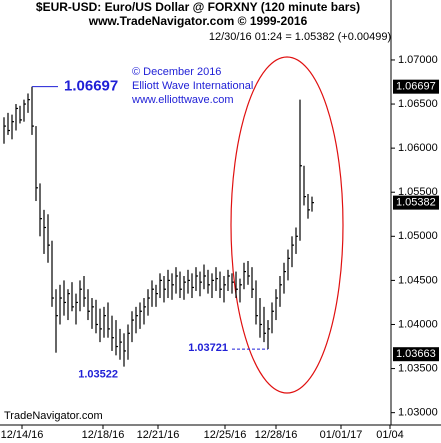  I want to click on y-tick-label: 1.05500, so click(418, 192).